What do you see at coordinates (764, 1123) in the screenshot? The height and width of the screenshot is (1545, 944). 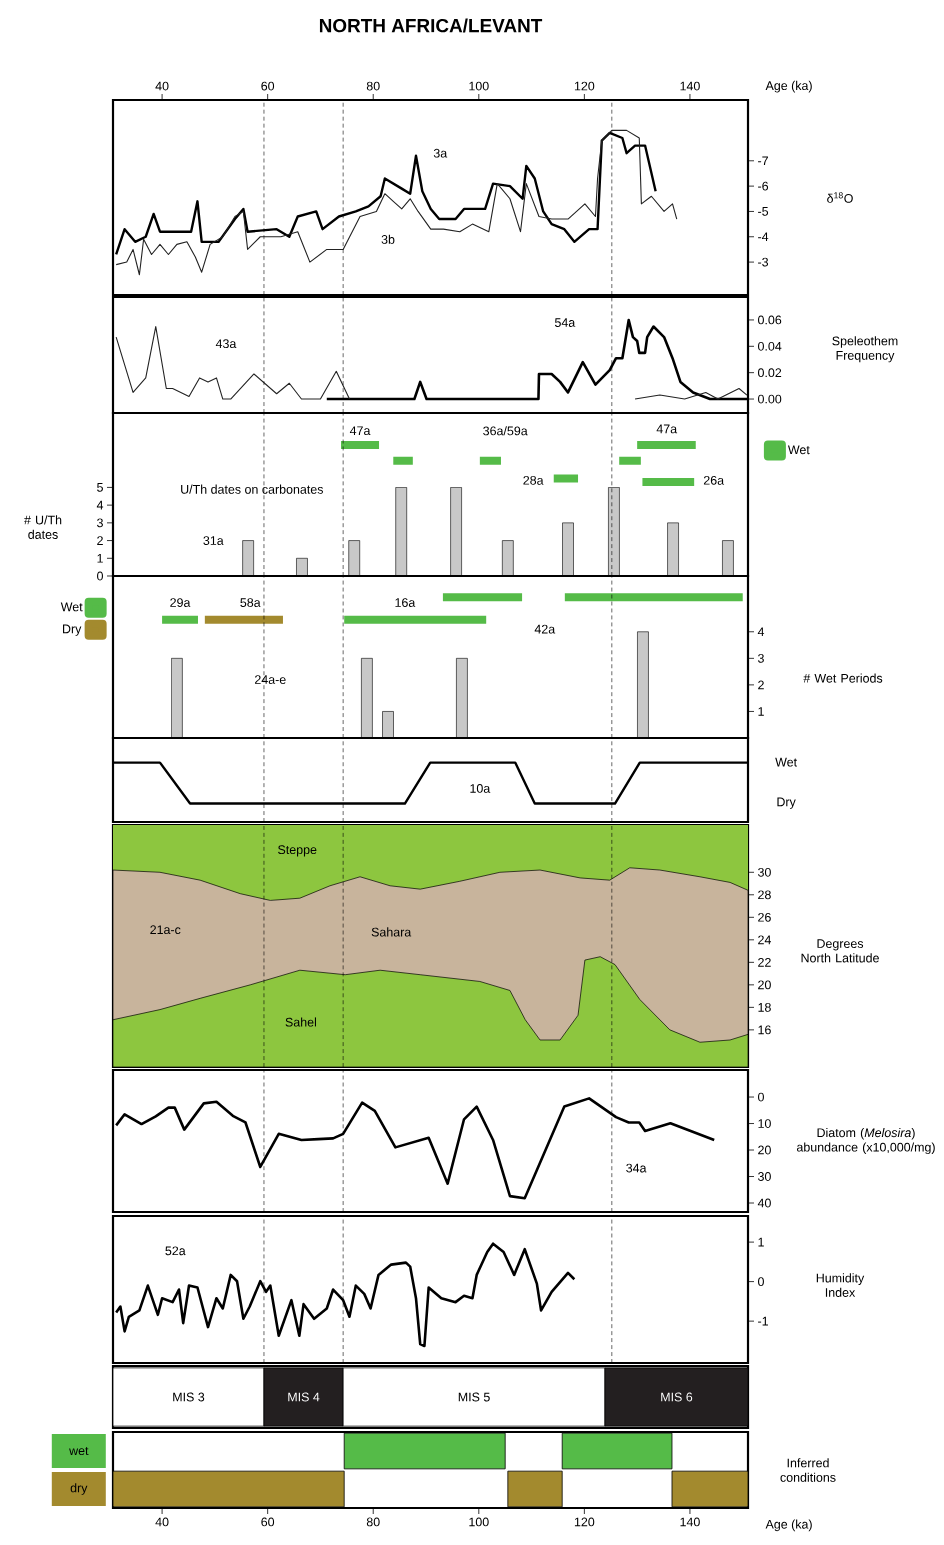 I see `y-tick-label: 10` at bounding box center [764, 1123].